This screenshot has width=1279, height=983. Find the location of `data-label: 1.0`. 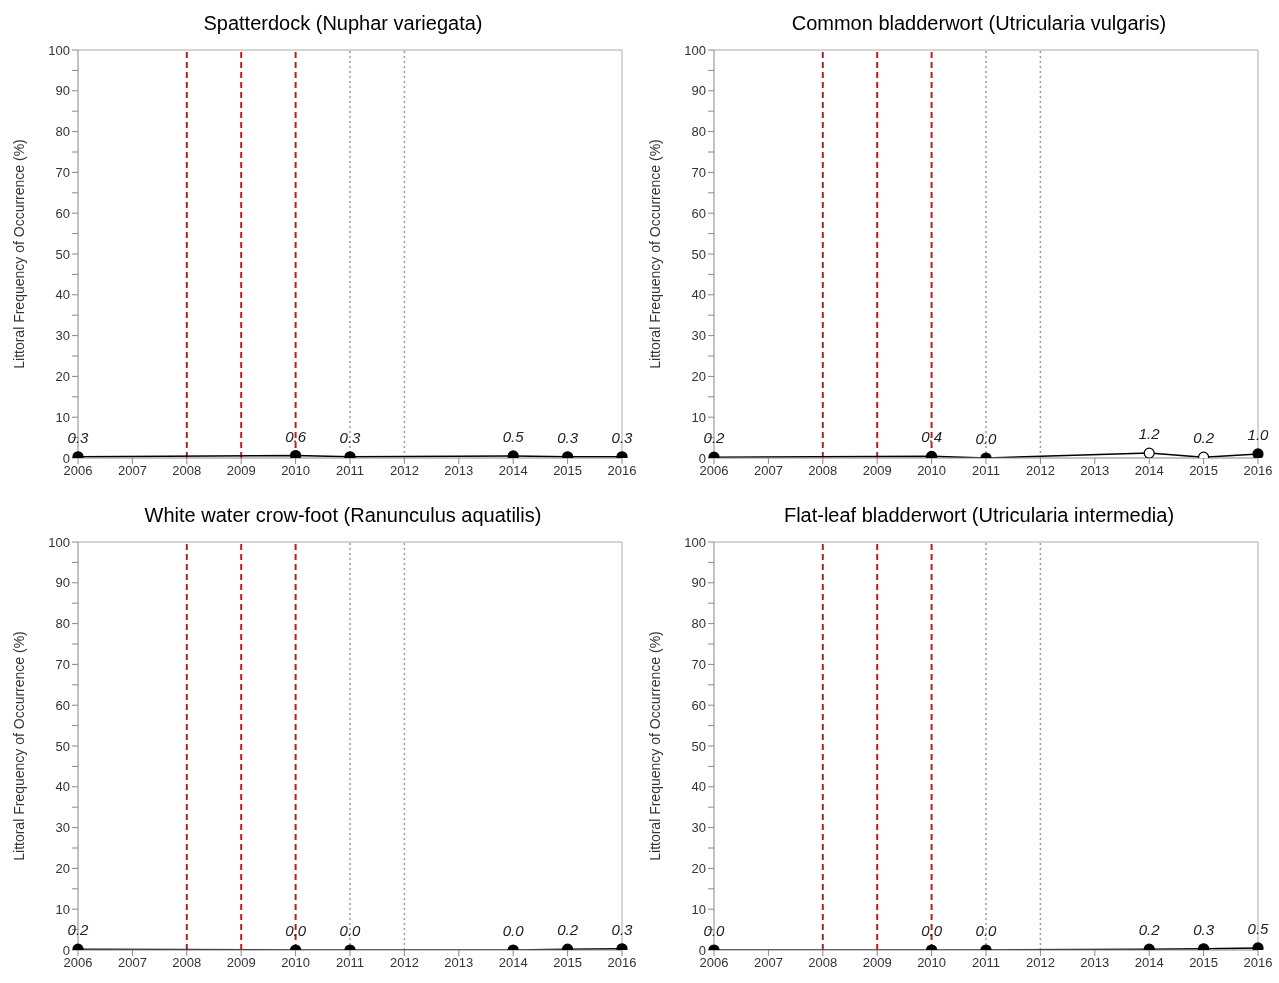

data-label: 1.0 is located at coordinates (1258, 434).